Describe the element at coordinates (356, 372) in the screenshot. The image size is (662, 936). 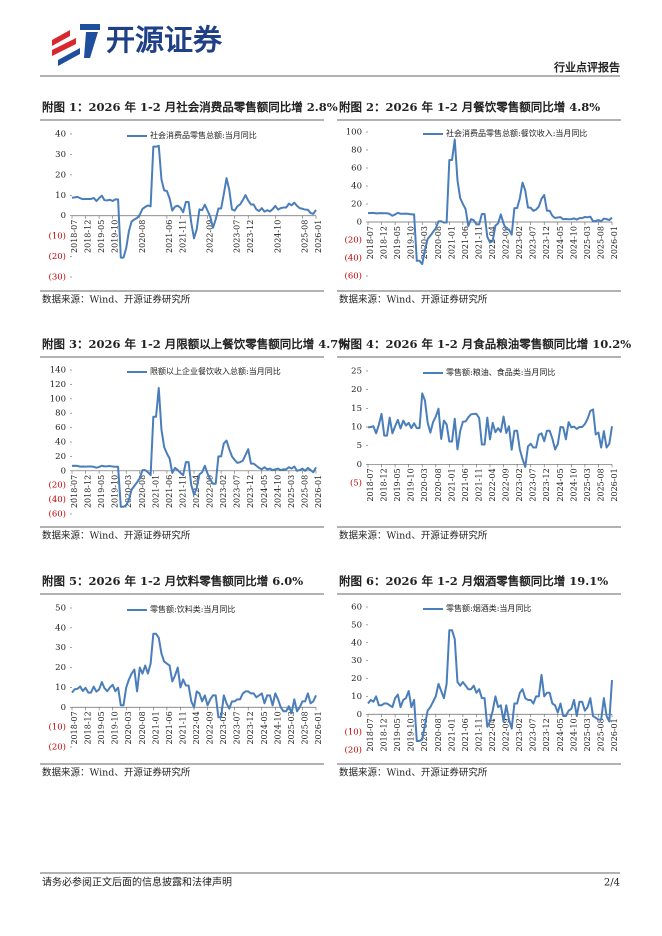
I see `y-tick-label: 25` at that location.